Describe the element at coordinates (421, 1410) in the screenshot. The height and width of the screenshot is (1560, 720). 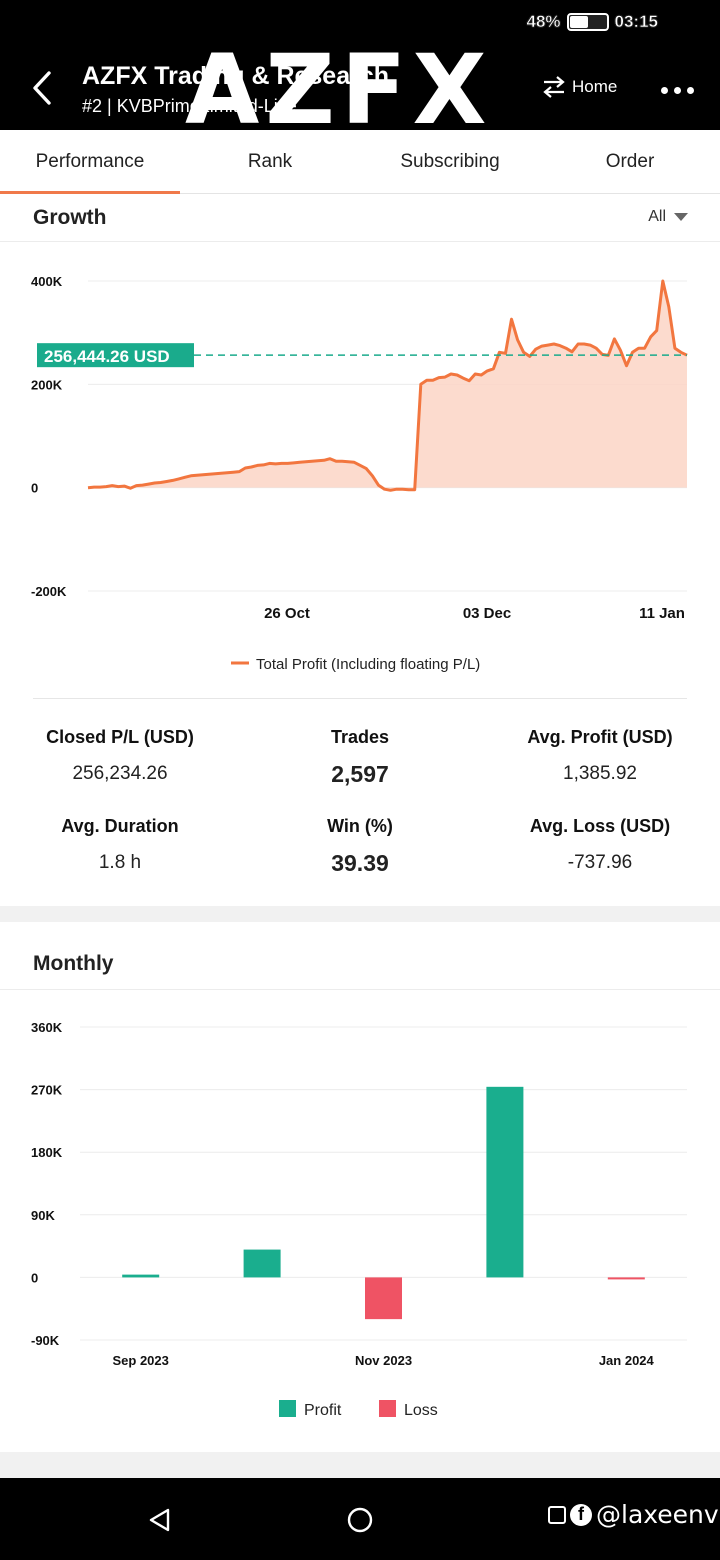
I see `legend-label-loss: Loss` at that location.